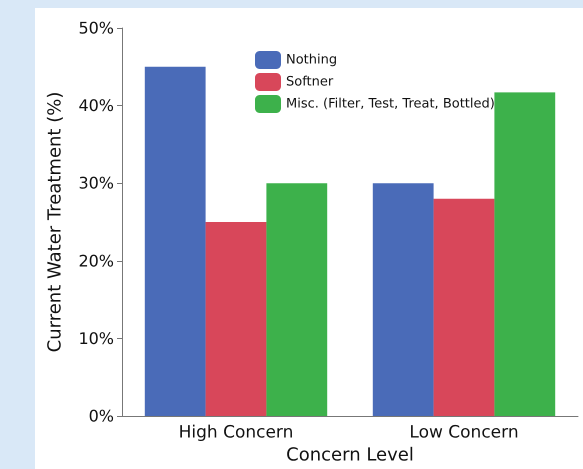 The width and height of the screenshot is (583, 469). I want to click on y-tick-label: 20%, so click(96, 260).